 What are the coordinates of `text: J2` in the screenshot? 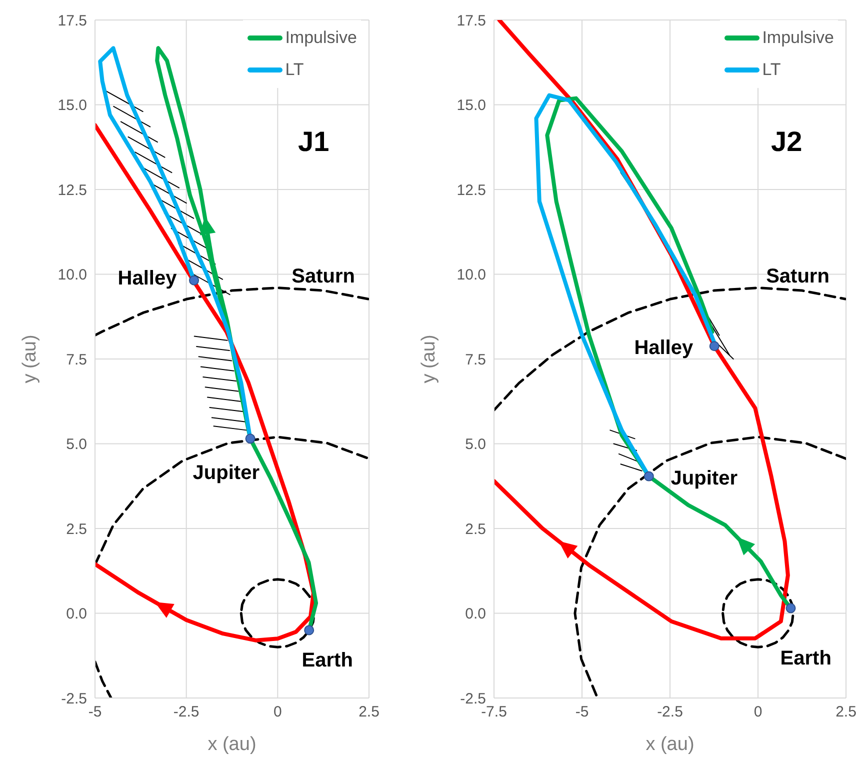 It's located at (786, 142).